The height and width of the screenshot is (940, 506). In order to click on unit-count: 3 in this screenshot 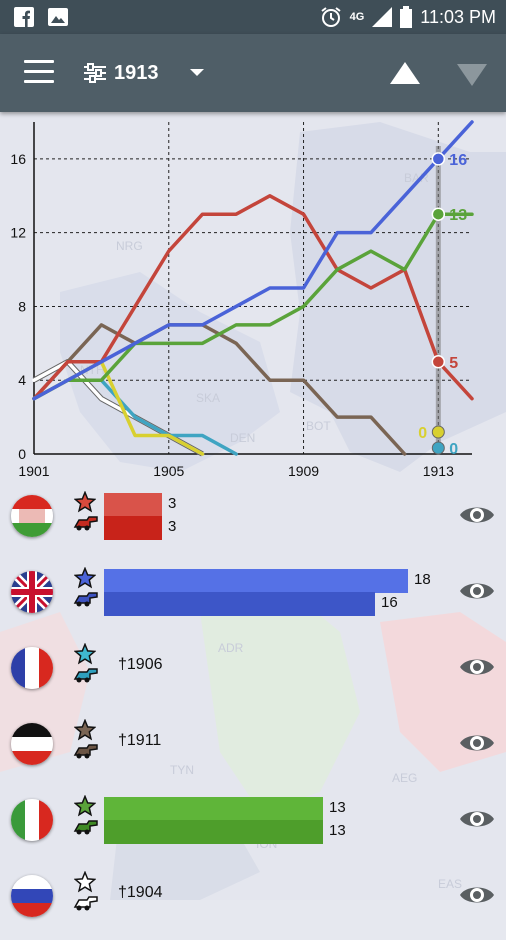, I will do `click(172, 526)`.